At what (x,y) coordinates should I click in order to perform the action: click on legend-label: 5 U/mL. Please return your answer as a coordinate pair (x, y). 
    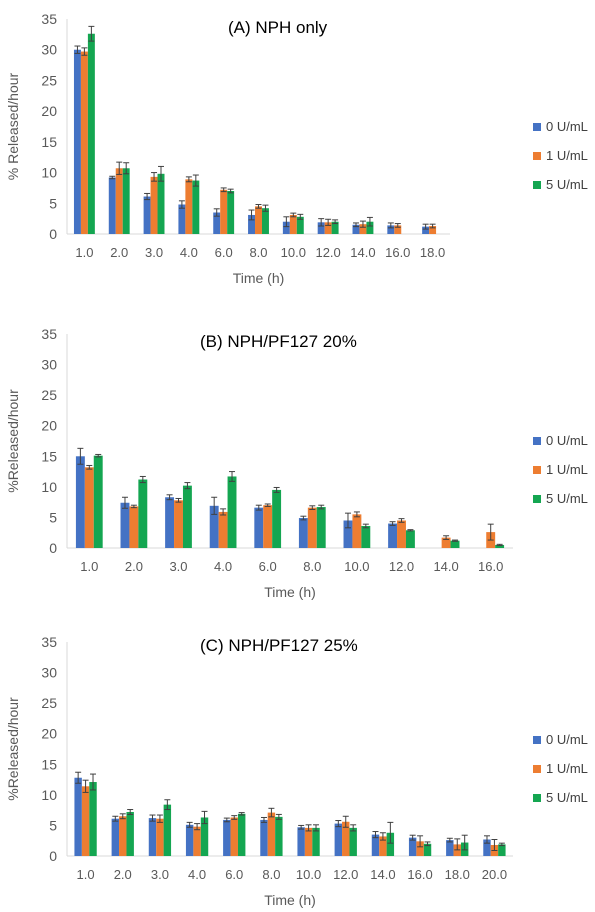
    Looking at the image, I should click on (567, 797).